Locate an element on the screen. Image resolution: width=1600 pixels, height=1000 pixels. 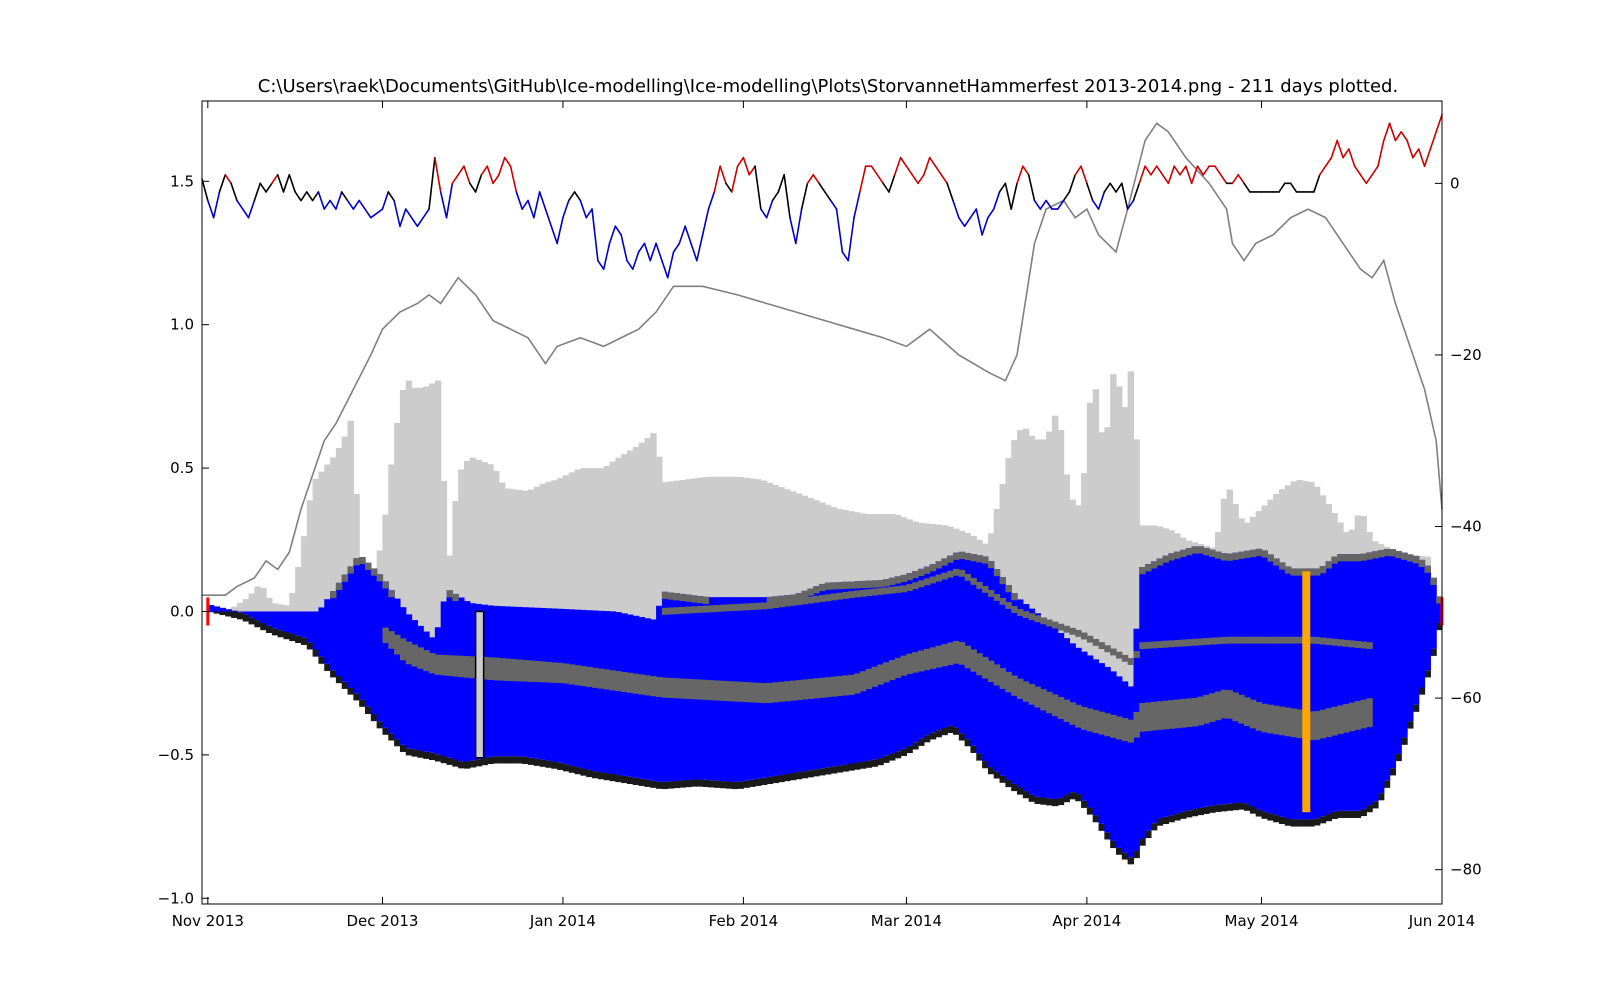
slush-layer is located at coordinates (886, 644).